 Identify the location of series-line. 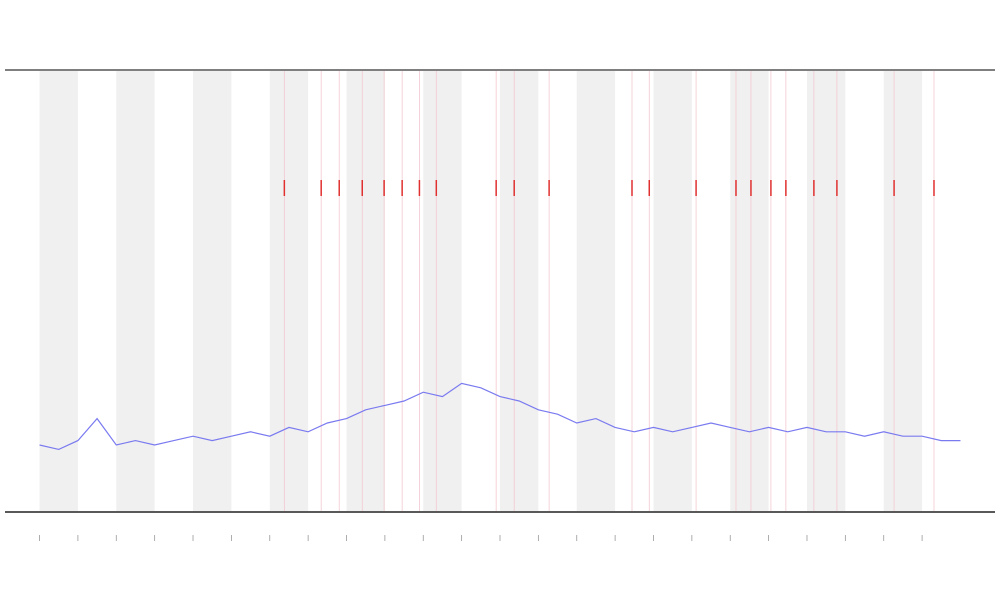
(500, 416).